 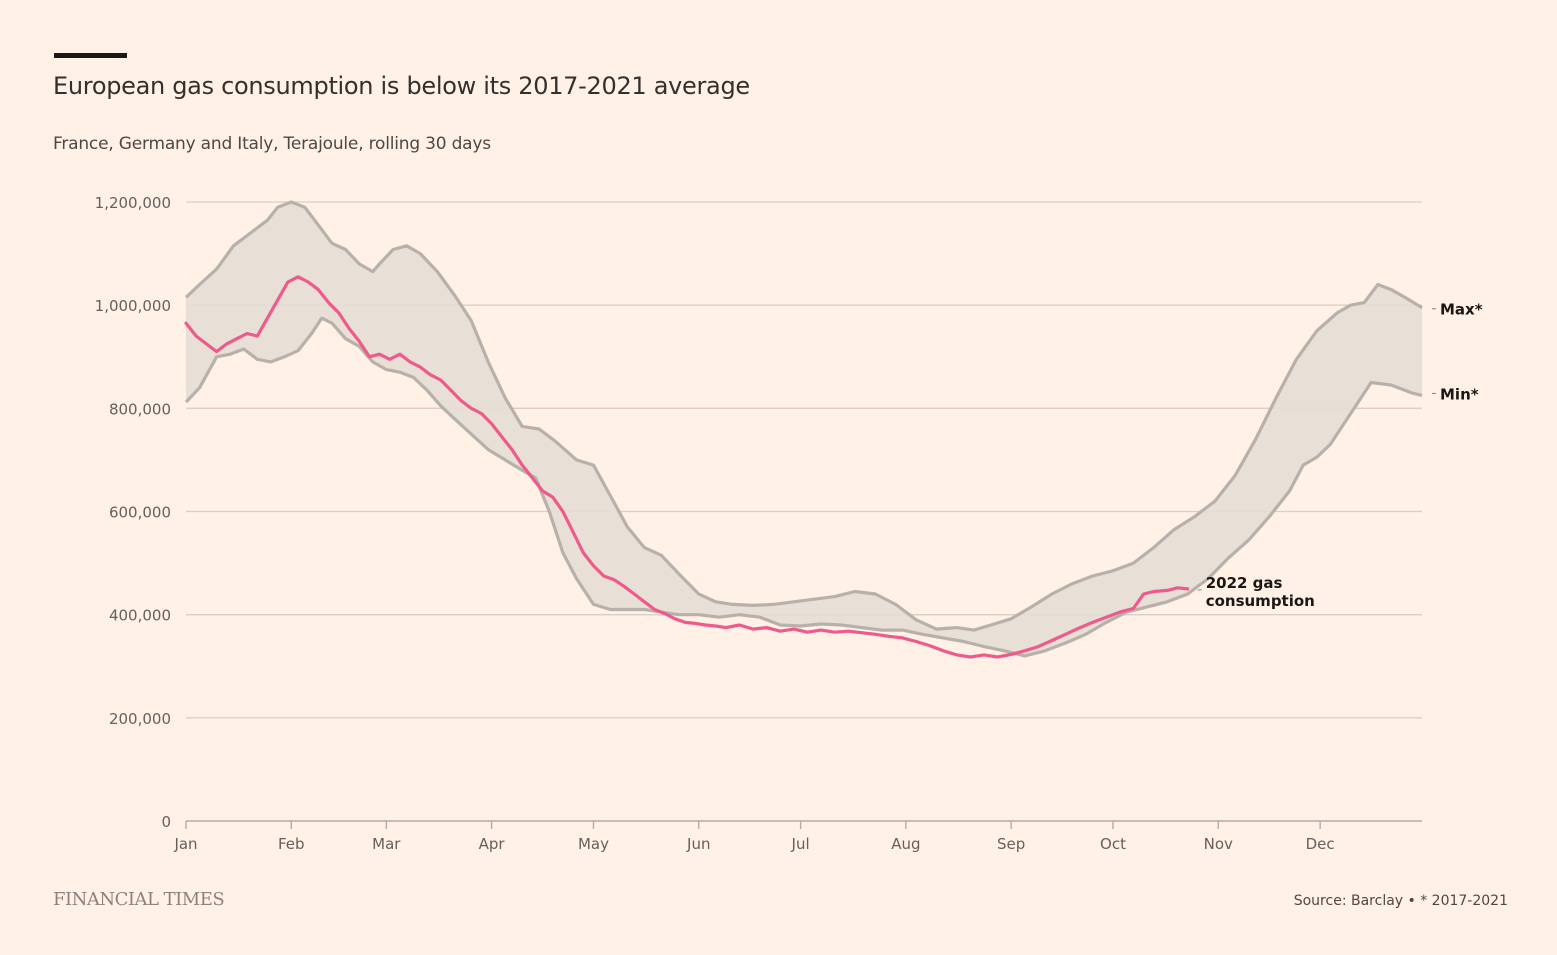 I want to click on x-tick-label: Jul, so click(x=800, y=844).